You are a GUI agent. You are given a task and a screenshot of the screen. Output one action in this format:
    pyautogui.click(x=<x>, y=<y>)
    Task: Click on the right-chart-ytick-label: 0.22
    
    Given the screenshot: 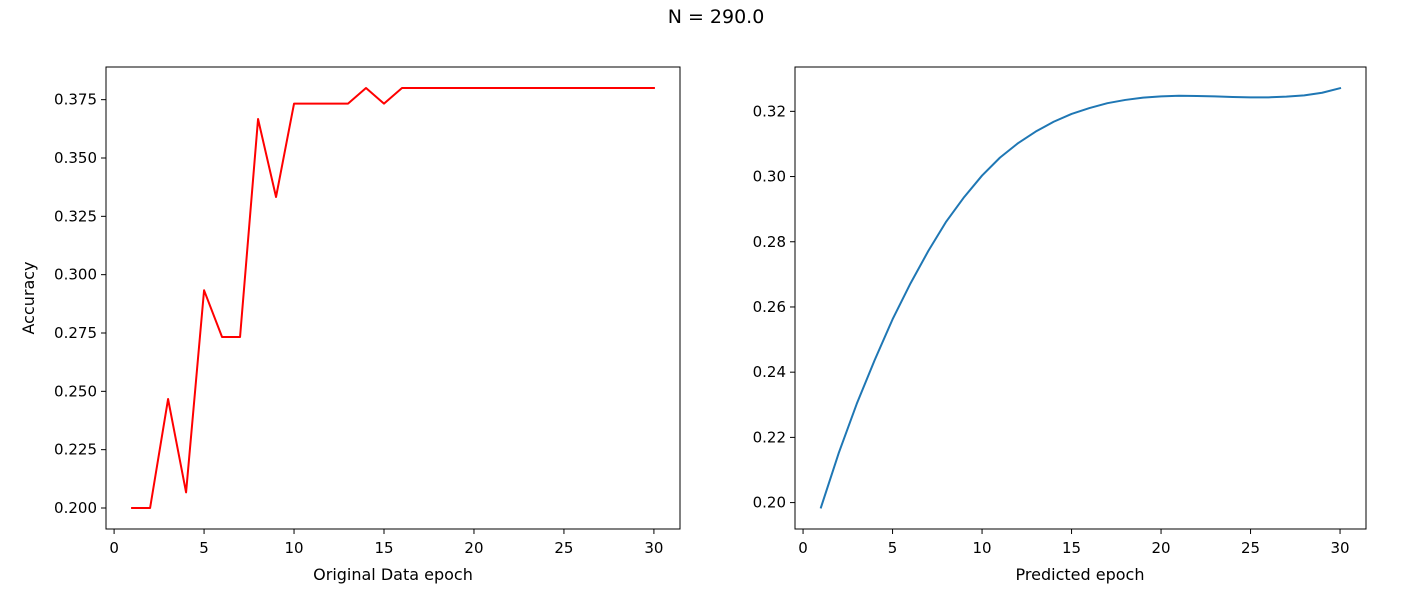 What is the action you would take?
    pyautogui.click(x=769, y=437)
    